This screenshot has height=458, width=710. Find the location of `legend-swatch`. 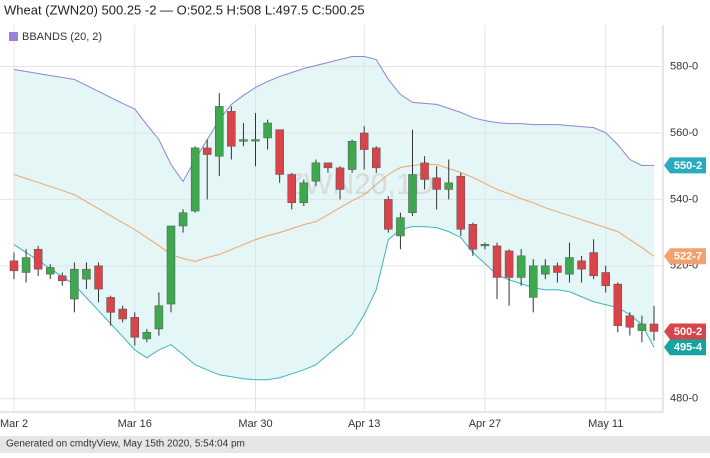

legend-swatch is located at coordinates (13, 36).